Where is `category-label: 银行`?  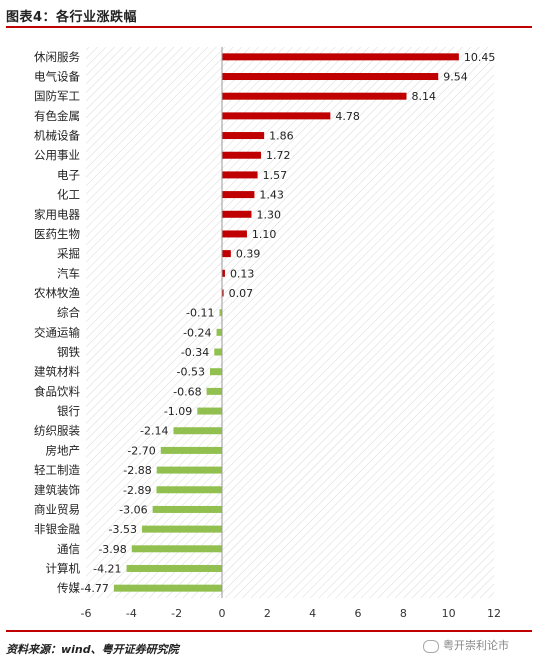 category-label: 银行 is located at coordinates (68, 411).